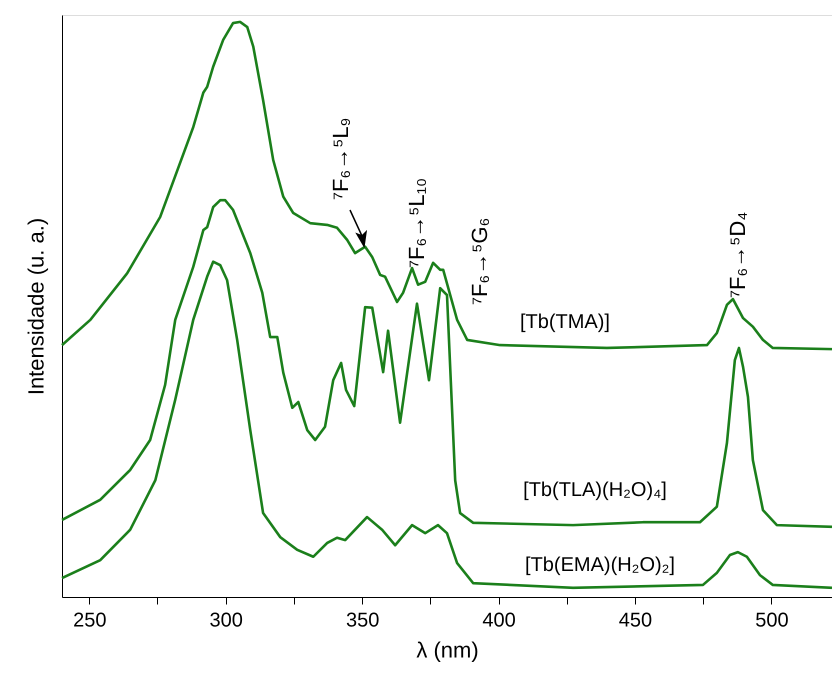 The image size is (832, 684). Describe the element at coordinates (600, 565) in the screenshot. I see `series-label: [Tb(EMA)(H₂O)₂]` at that location.